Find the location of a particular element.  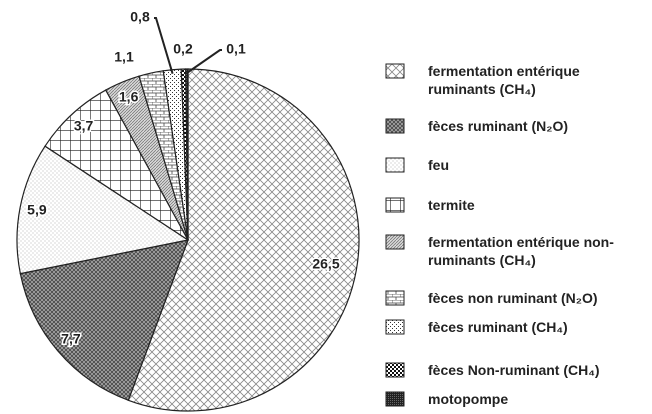

data-label: 0,2 is located at coordinates (183, 49).